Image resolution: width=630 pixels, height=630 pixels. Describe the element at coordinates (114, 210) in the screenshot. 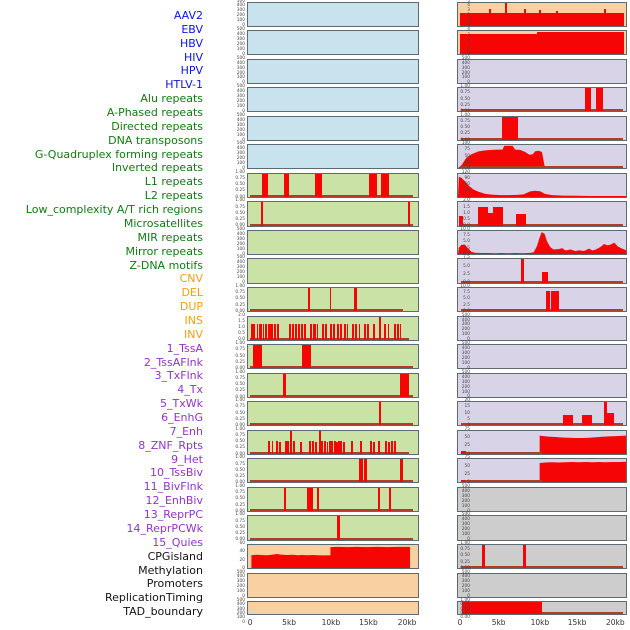

I see `row-label-low-complexity-a-t-rich-regions: Low_complexity A/T rich regions` at that location.